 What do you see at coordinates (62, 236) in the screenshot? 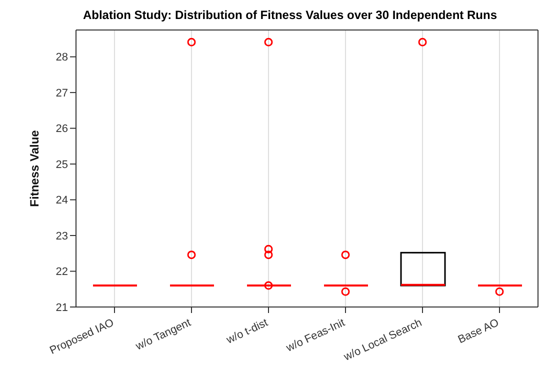
I see `y-tick-label: 23` at bounding box center [62, 236].